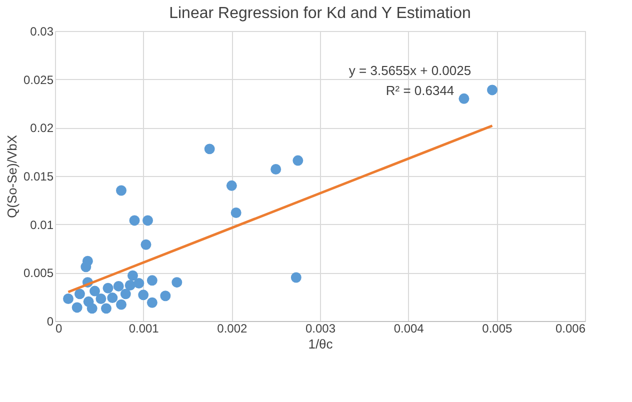 This screenshot has height=402, width=632. What do you see at coordinates (320, 13) in the screenshot?
I see `chart-title: Linear Regression for Kd and Y Estimation` at bounding box center [320, 13].